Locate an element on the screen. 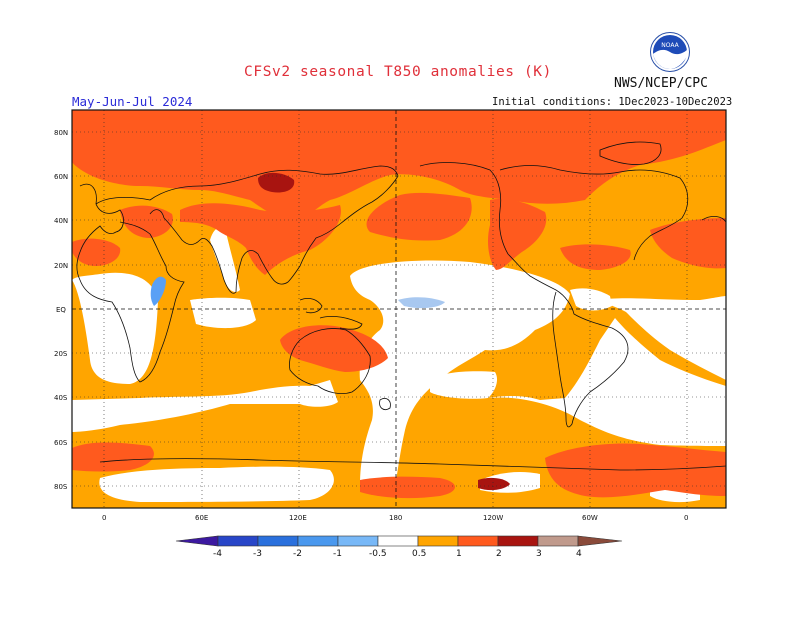  anomaly-region-cold-pacific is located at coordinates (421, 303).